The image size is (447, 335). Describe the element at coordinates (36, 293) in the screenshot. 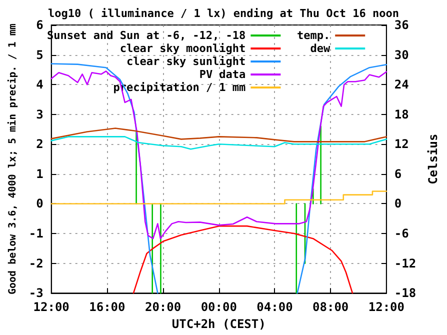

I see `y-tick-label: -3` at that location.